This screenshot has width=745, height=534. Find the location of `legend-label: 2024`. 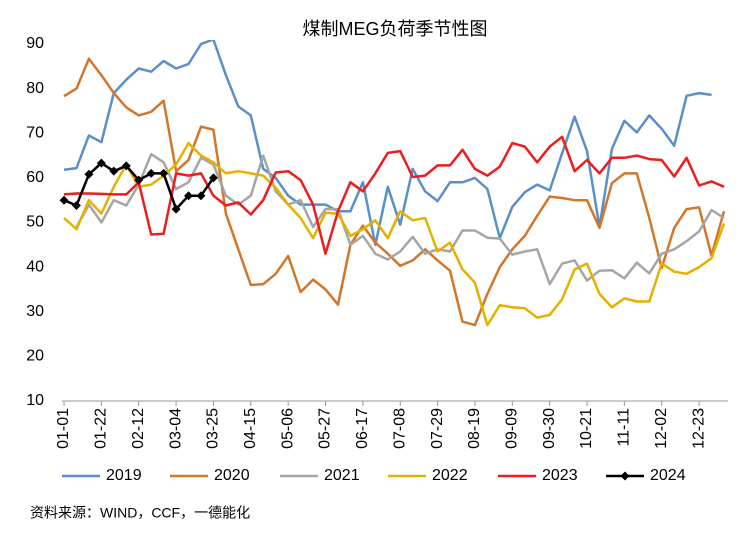

legend-label: 2024 is located at coordinates (668, 475).